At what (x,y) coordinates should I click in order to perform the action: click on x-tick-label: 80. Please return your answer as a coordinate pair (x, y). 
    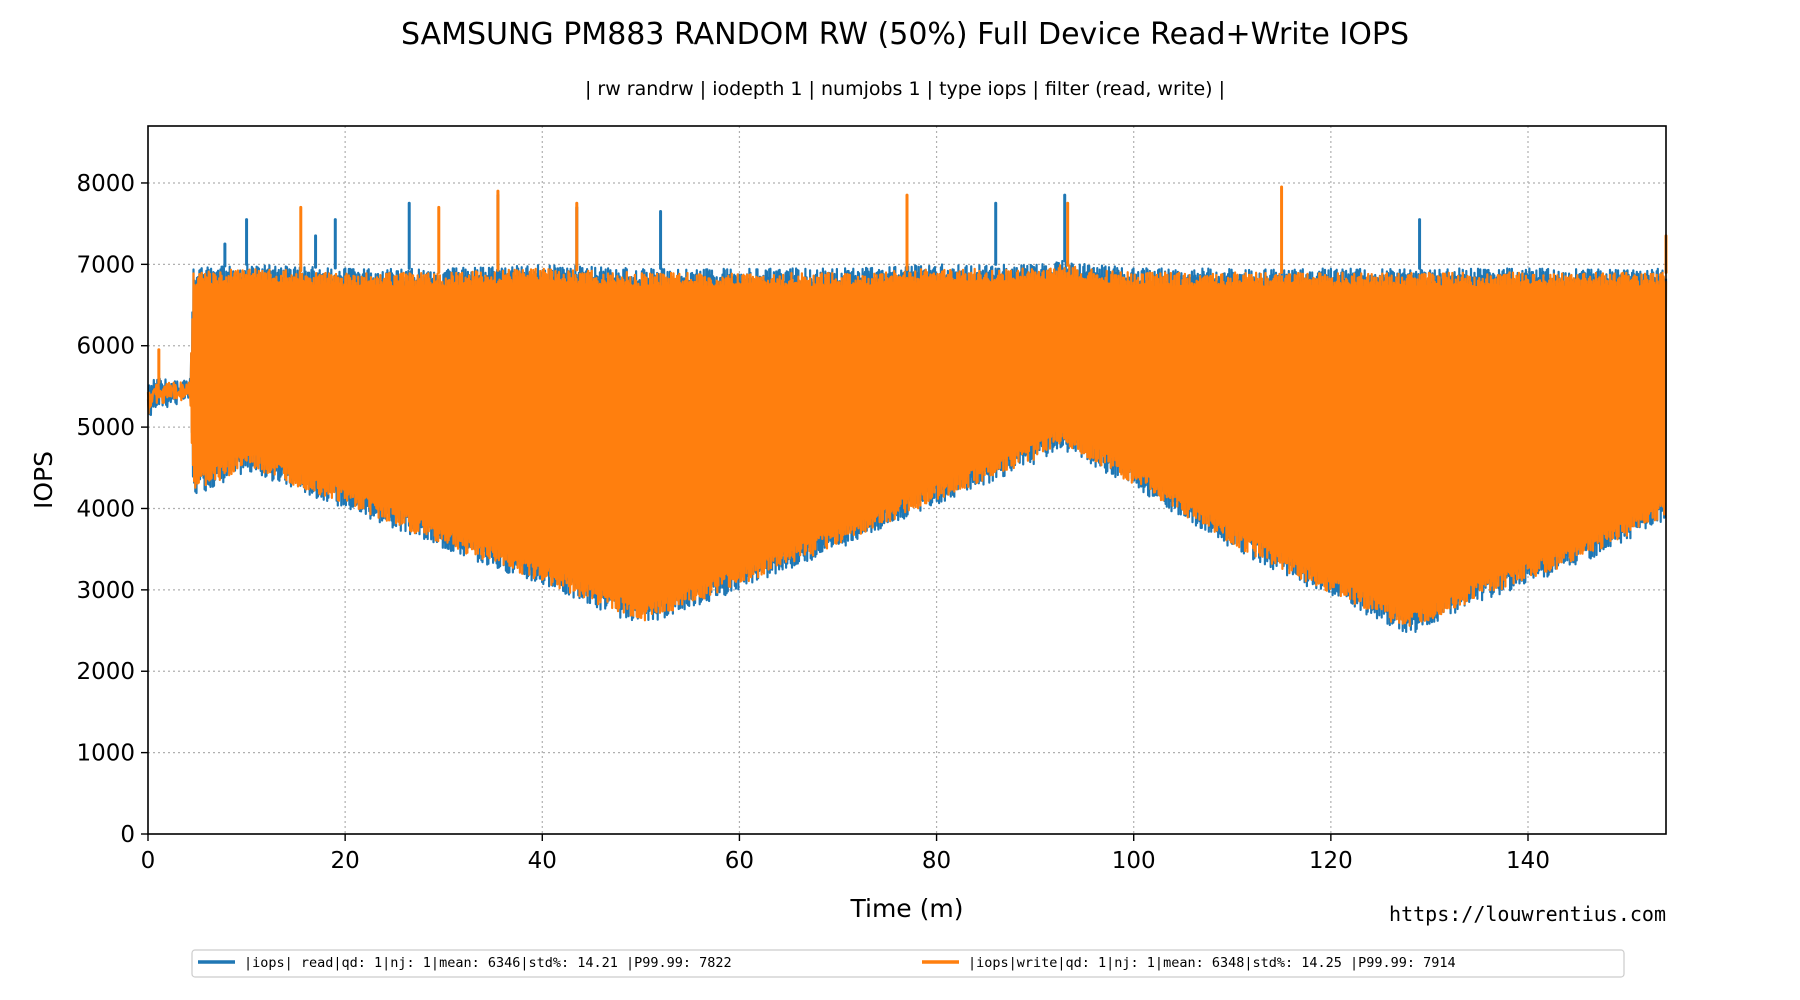
    Looking at the image, I should click on (936, 861).